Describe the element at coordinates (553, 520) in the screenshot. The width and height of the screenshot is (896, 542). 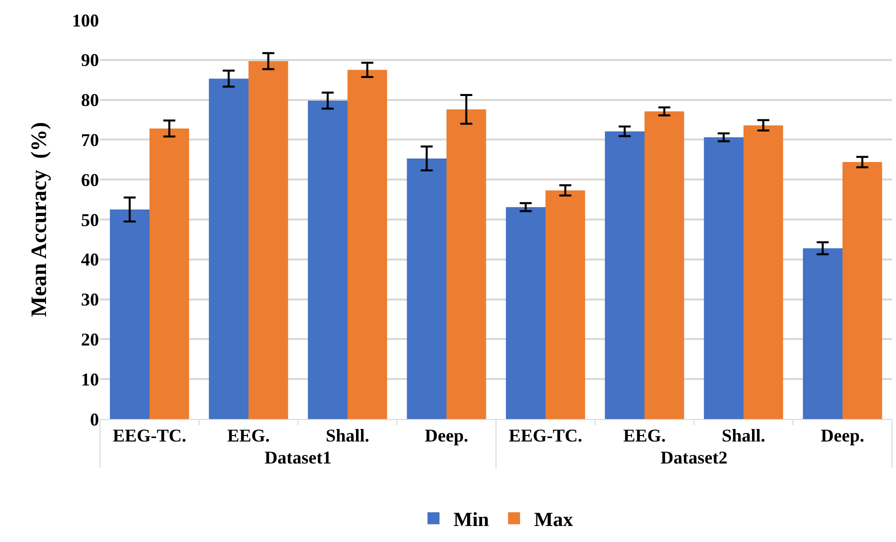
I see `legend-label: Max` at that location.